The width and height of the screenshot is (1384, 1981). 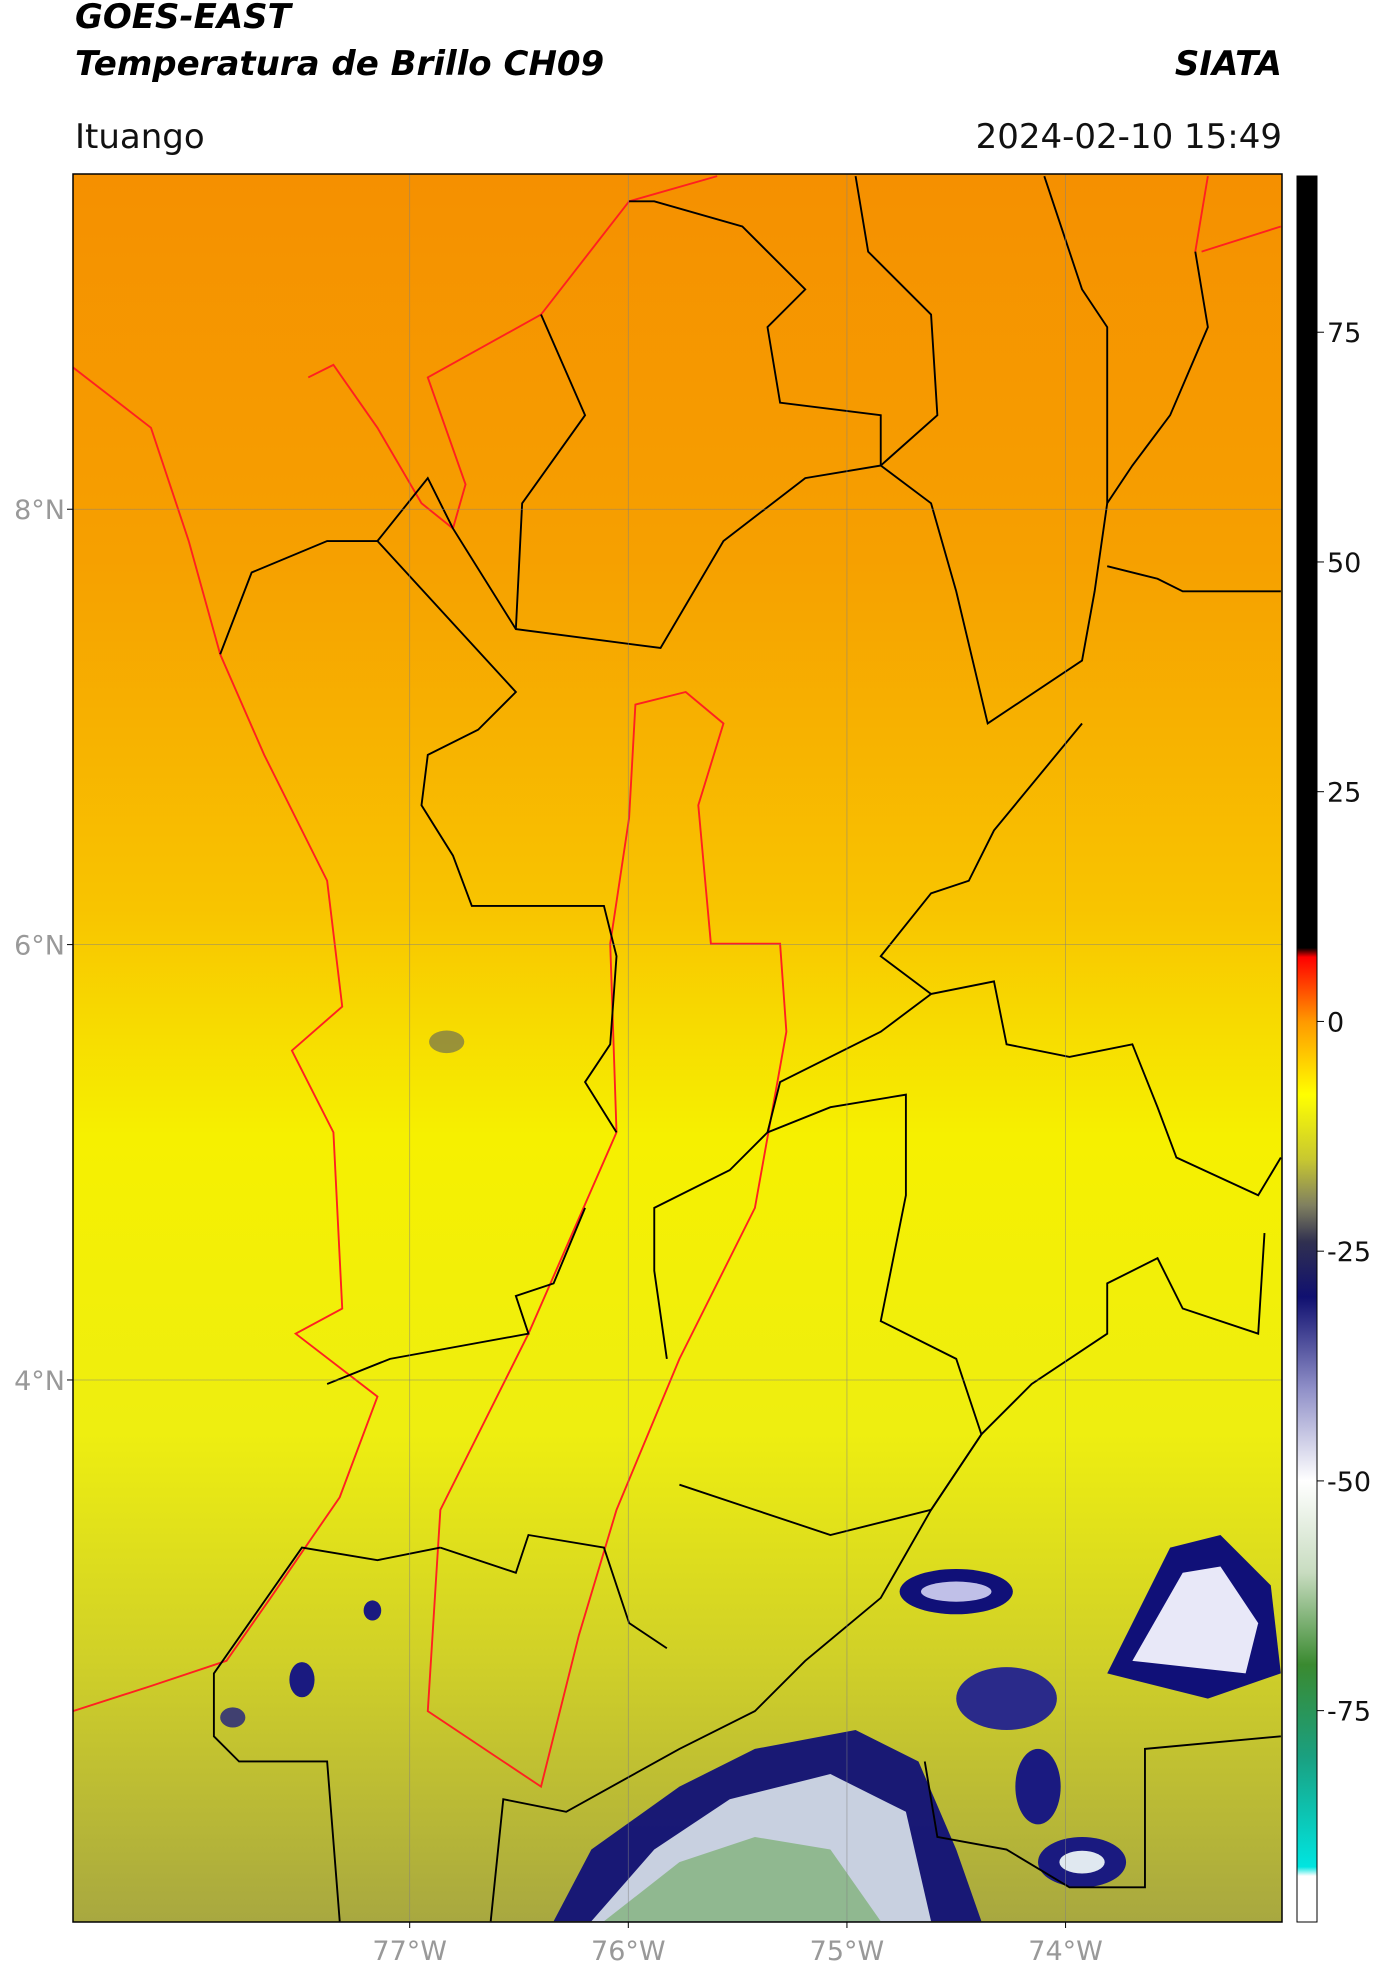 I want to click on subtitle: Temperatura de Brillo CH09, so click(x=339, y=64).